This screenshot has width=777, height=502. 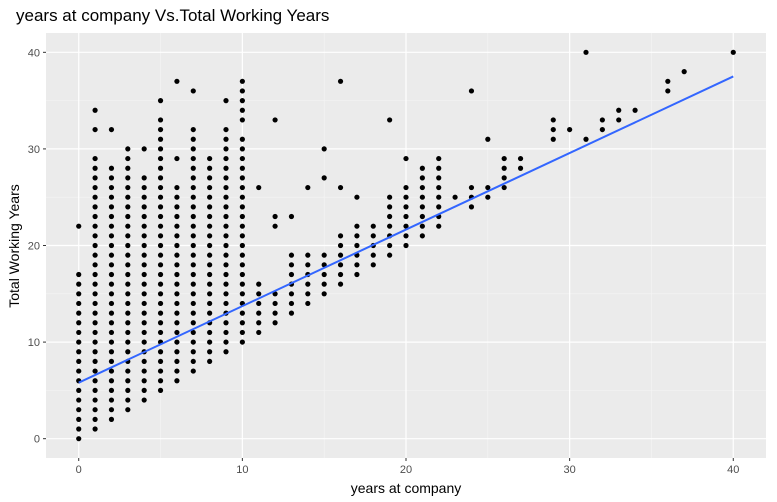 What do you see at coordinates (34, 343) in the screenshot?
I see `y-tick-label: 10` at bounding box center [34, 343].